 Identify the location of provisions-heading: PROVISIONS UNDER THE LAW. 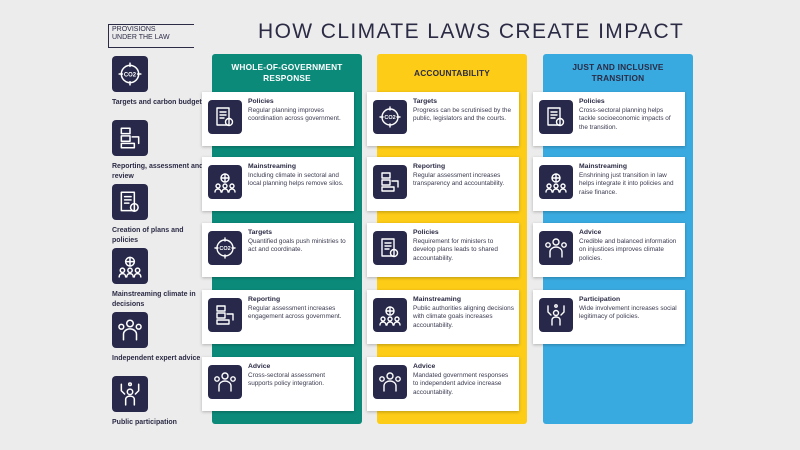
(151, 36).